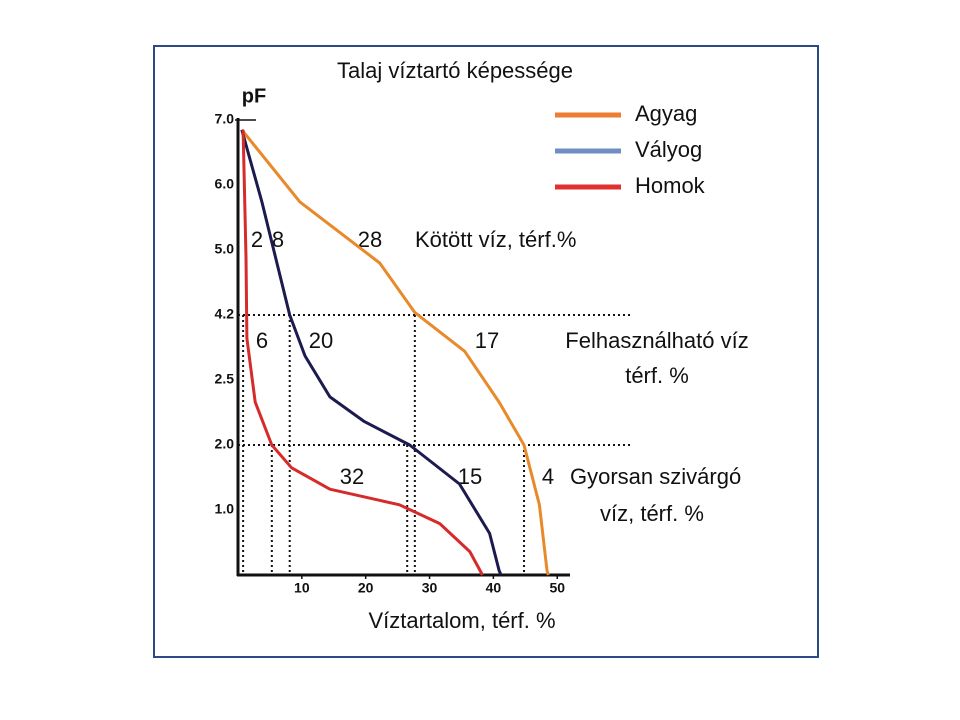  I want to click on zone-value: 8, so click(278, 239).